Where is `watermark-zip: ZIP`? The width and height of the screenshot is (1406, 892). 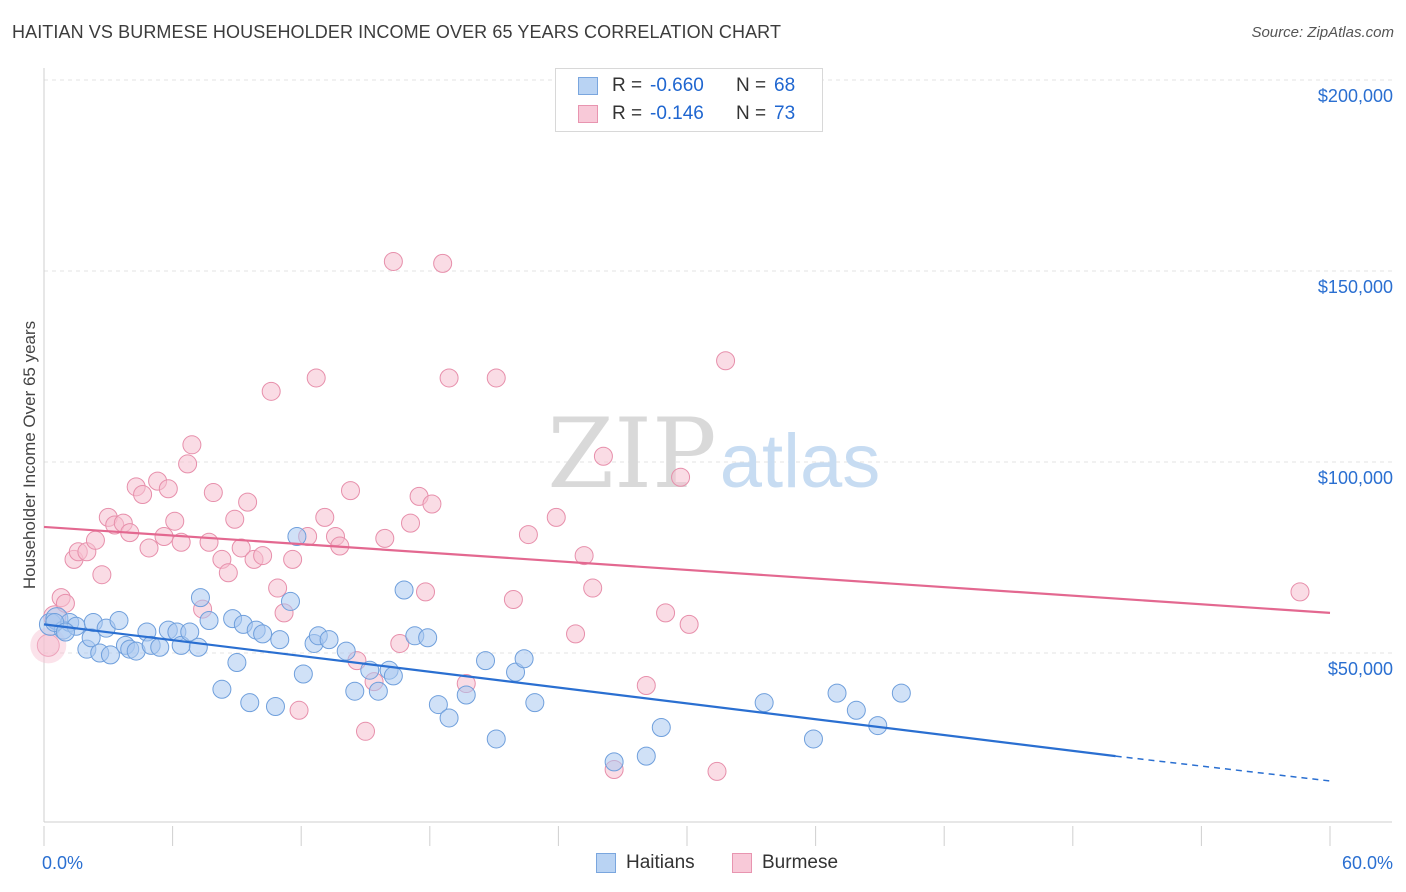
watermark-zip: ZIP is located at coordinates (631, 454).